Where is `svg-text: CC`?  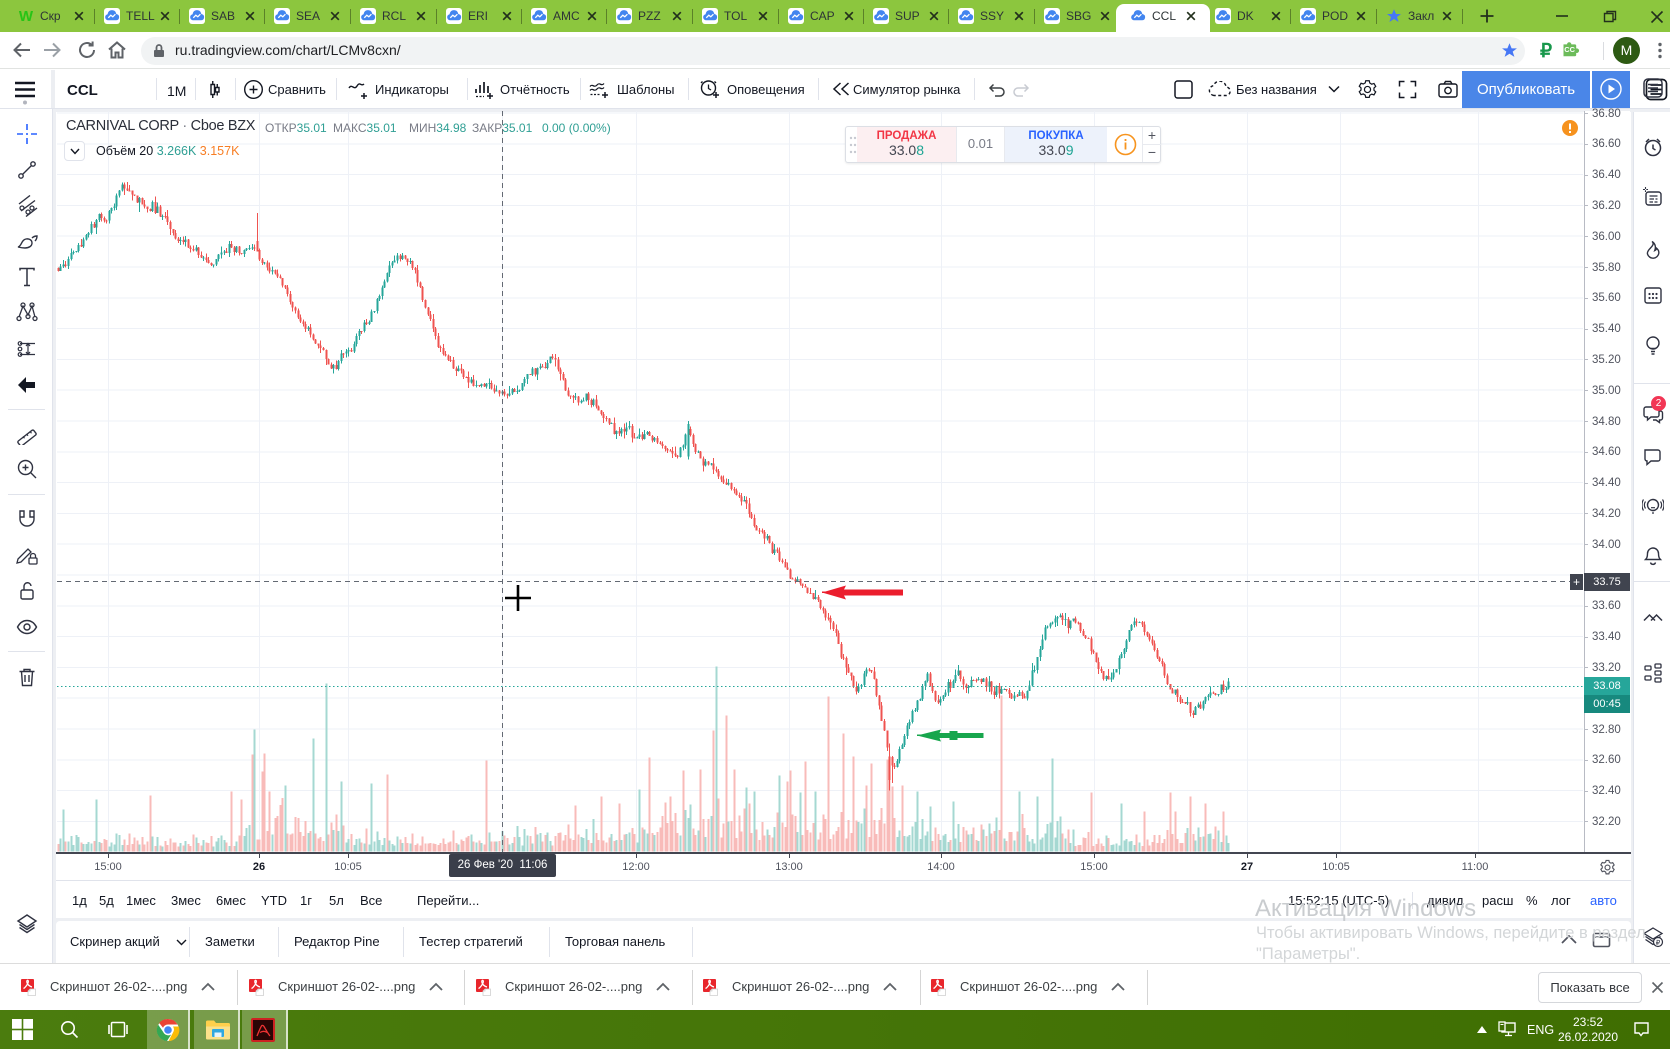 svg-text: CC is located at coordinates (1569, 49).